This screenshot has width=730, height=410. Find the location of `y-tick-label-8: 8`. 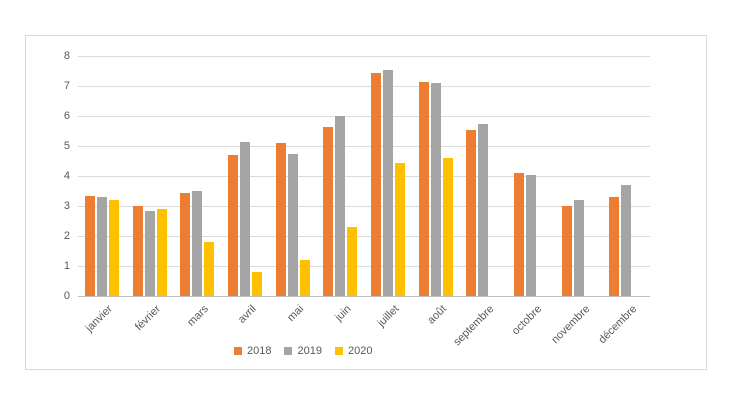

y-tick-label-8: 8 is located at coordinates (66, 56).